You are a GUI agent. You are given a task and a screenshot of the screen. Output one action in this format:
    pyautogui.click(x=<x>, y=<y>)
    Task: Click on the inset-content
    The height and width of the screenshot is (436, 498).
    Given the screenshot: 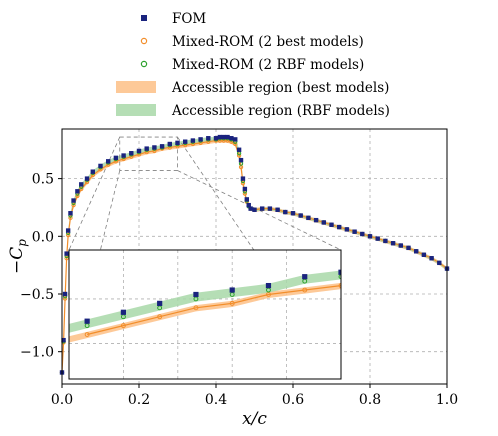 What is the action you would take?
    pyautogui.click(x=205, y=306)
    